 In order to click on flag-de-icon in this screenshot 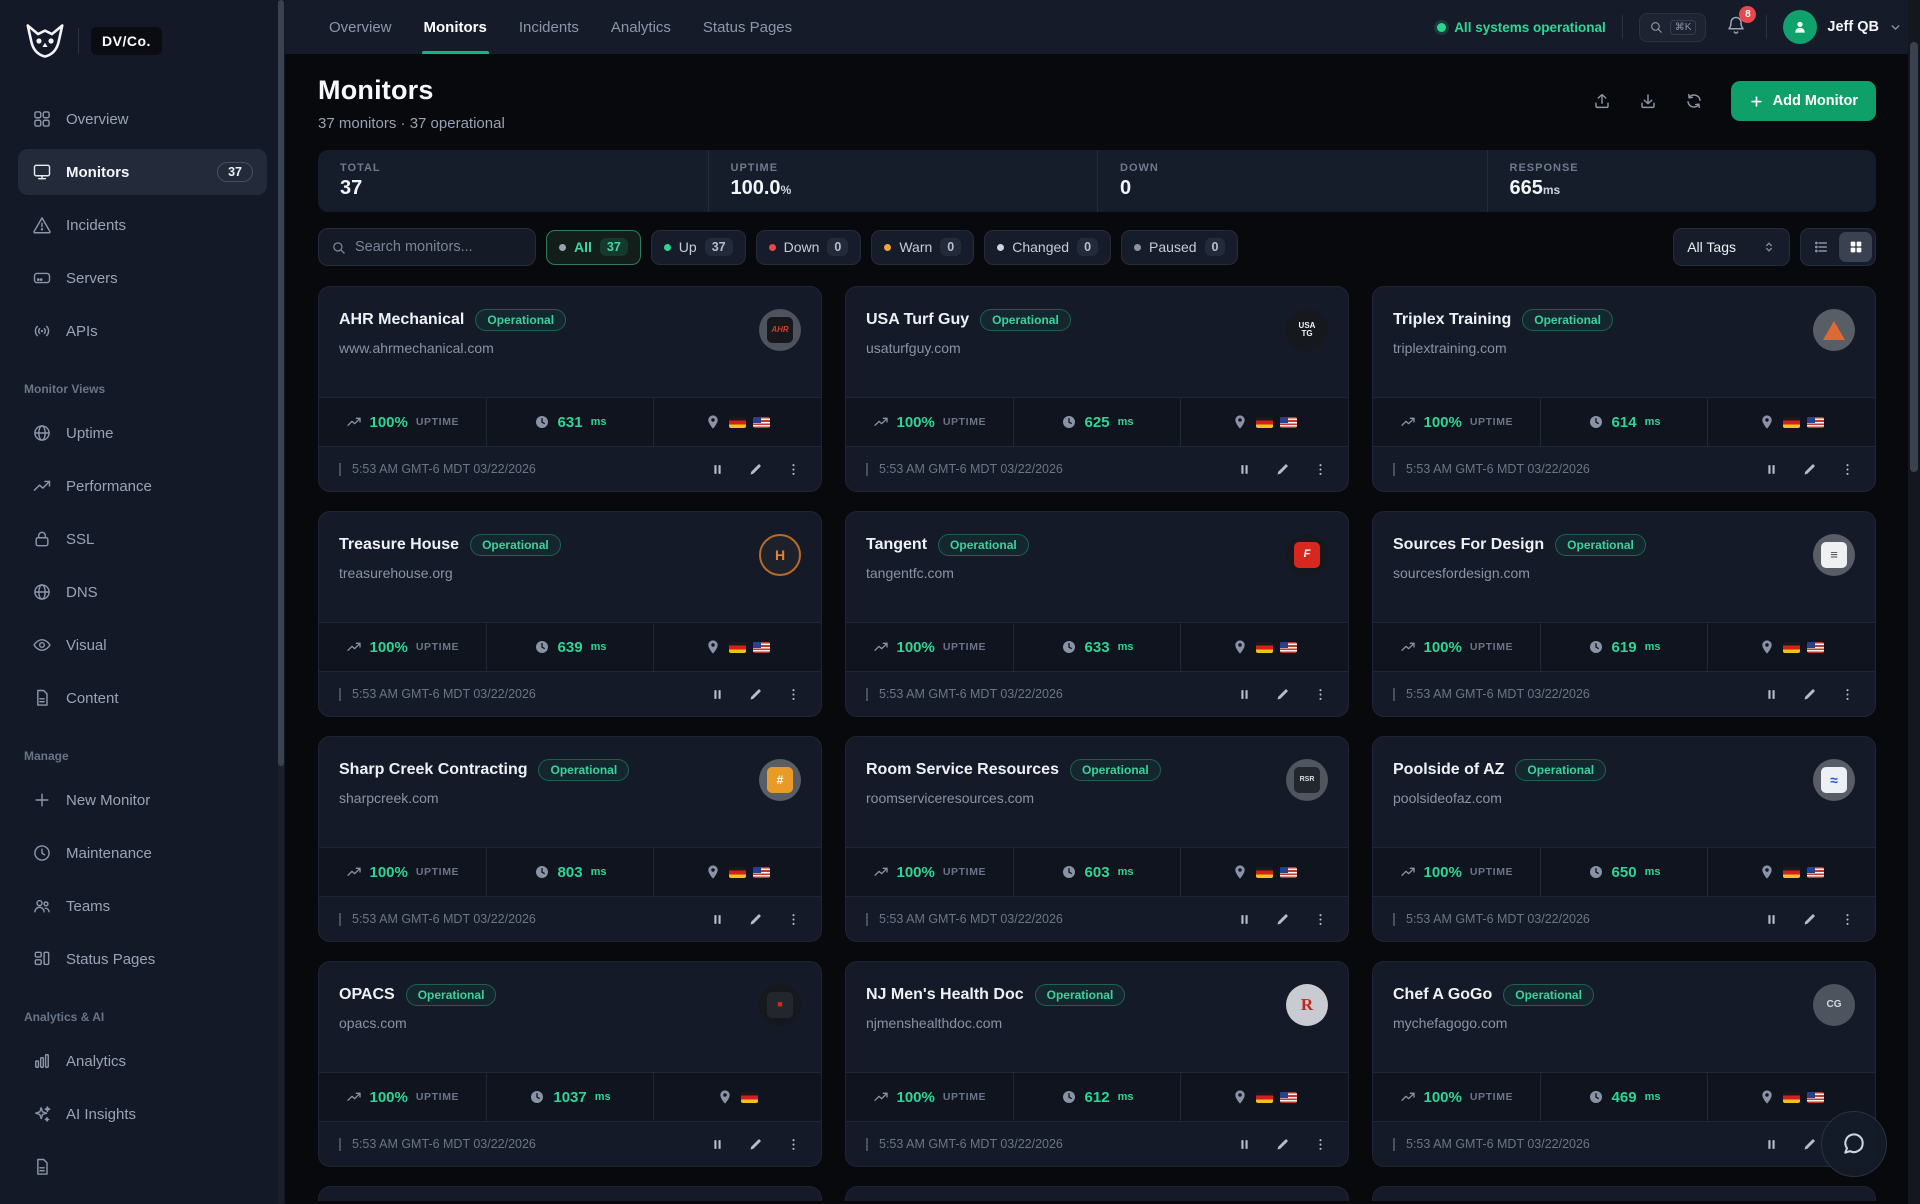, I will do `click(1792, 422)`.